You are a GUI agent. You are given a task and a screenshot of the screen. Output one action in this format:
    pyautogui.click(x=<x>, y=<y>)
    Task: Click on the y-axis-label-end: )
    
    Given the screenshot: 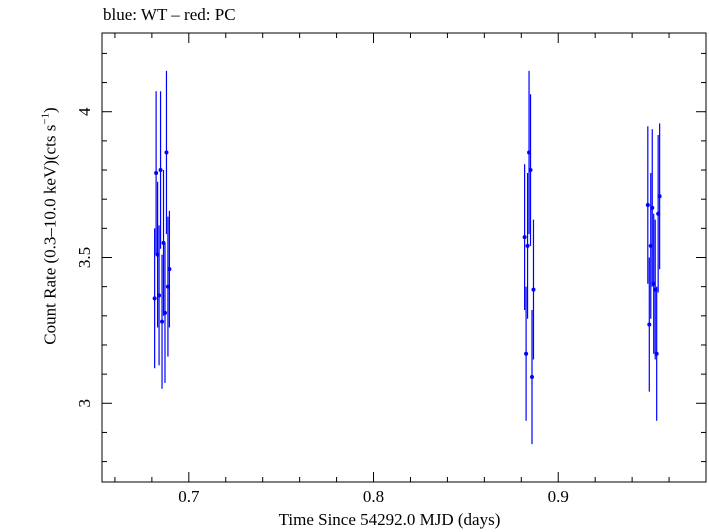 What is the action you would take?
    pyautogui.click(x=50, y=110)
    